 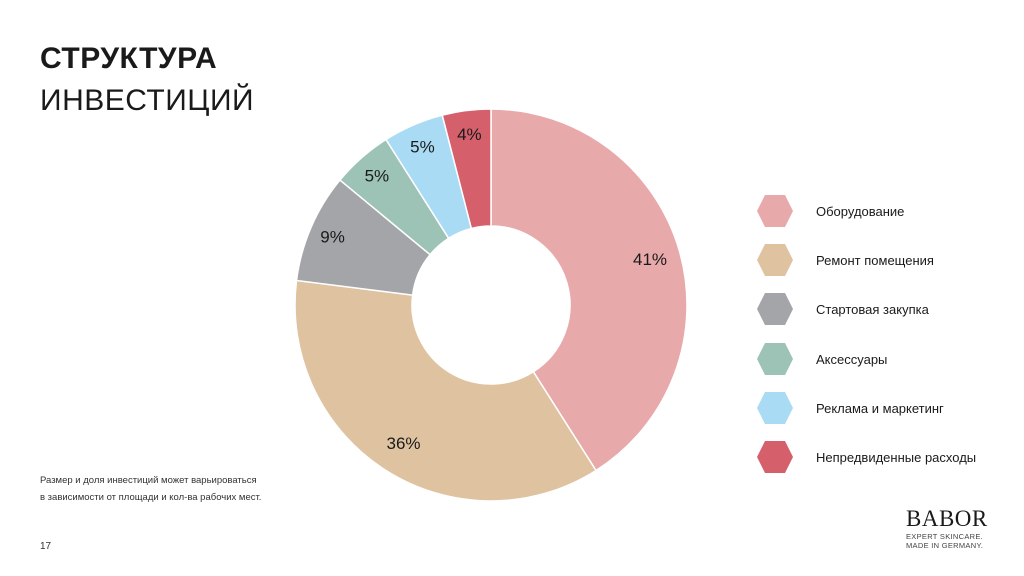 I want to click on slice-value-label: 36%, so click(x=404, y=443).